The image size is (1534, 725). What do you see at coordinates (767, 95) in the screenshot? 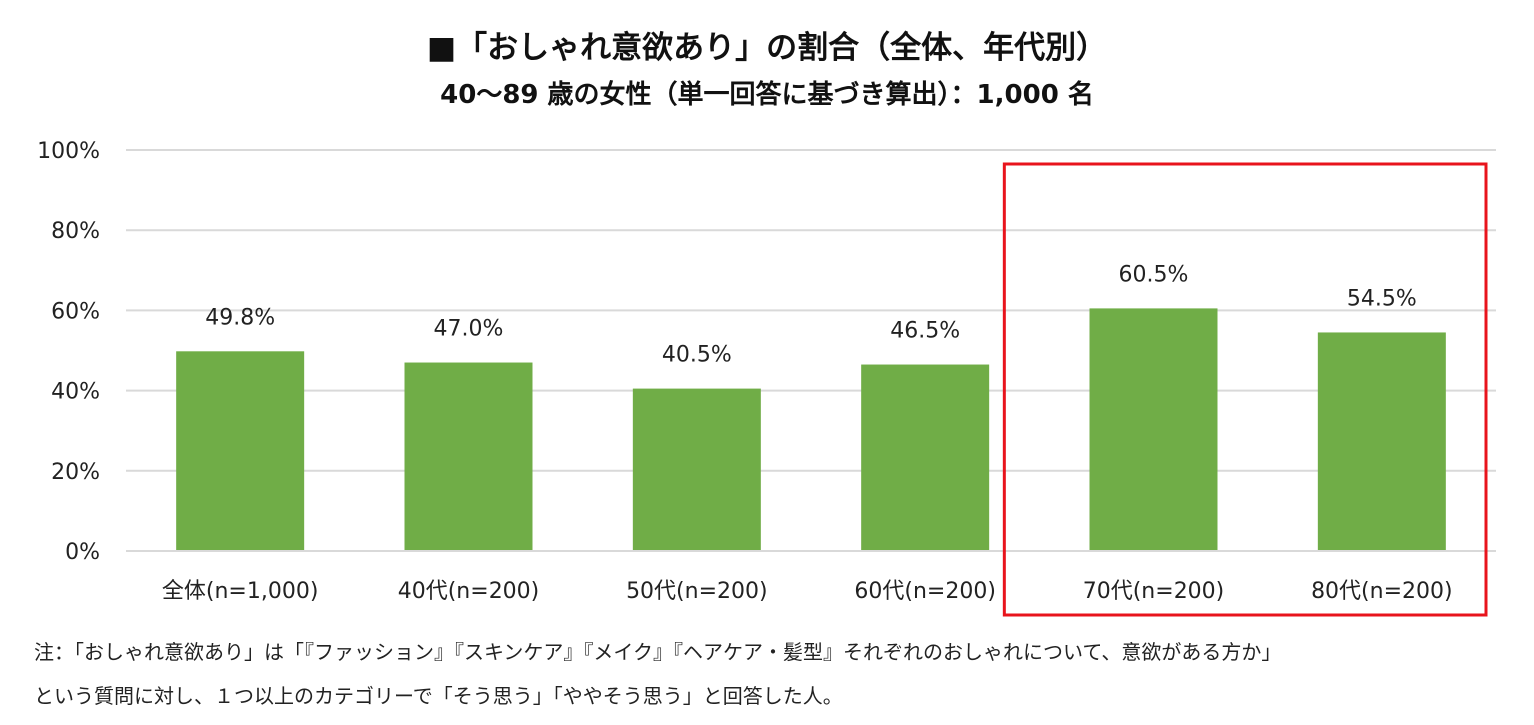
I see `chart-subtitle: 40～89 歳の女性（単一回答に基づき算出）：1,000 名` at bounding box center [767, 95].